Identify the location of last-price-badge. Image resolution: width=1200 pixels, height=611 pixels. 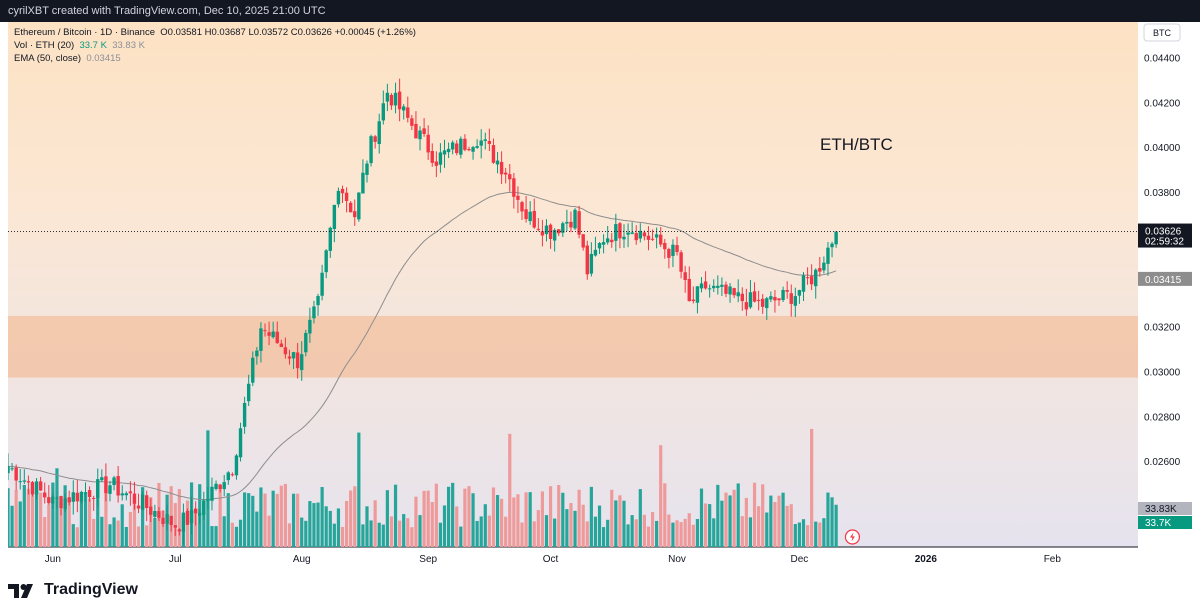
(1165, 235).